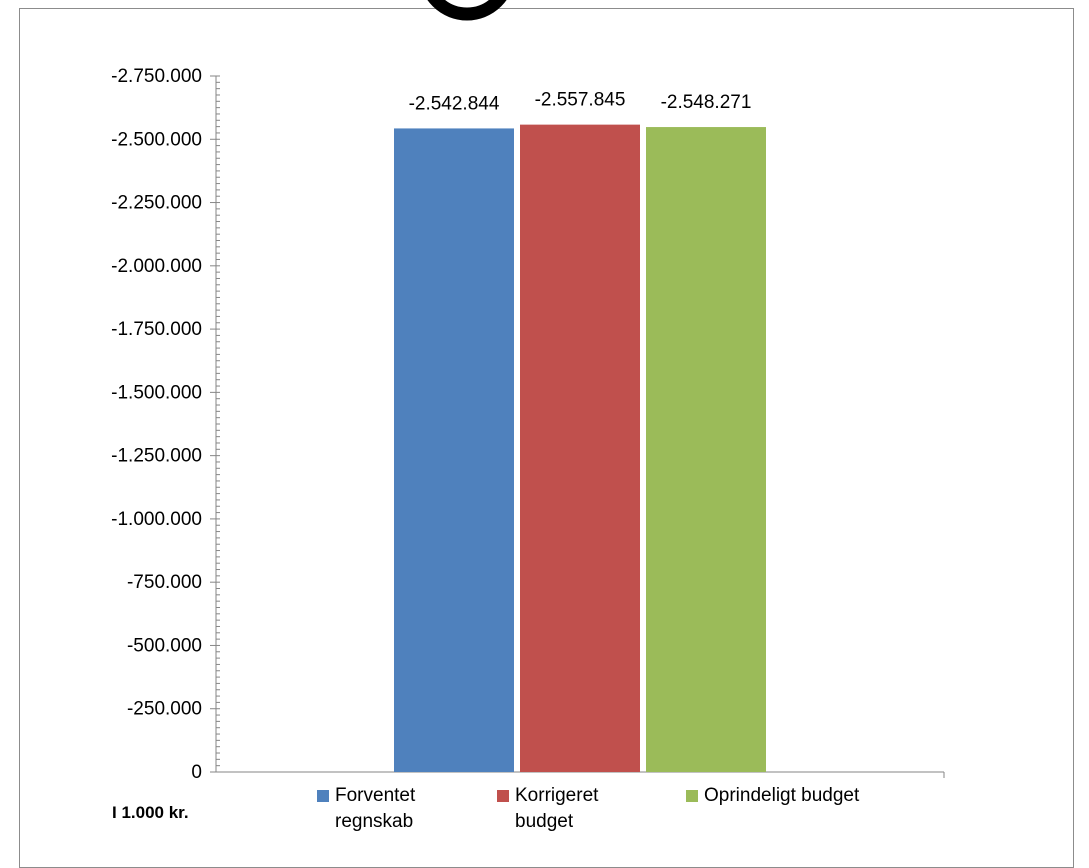 The image size is (1089, 868). What do you see at coordinates (782, 795) in the screenshot?
I see `legend-label: Oprindeligt budget` at bounding box center [782, 795].